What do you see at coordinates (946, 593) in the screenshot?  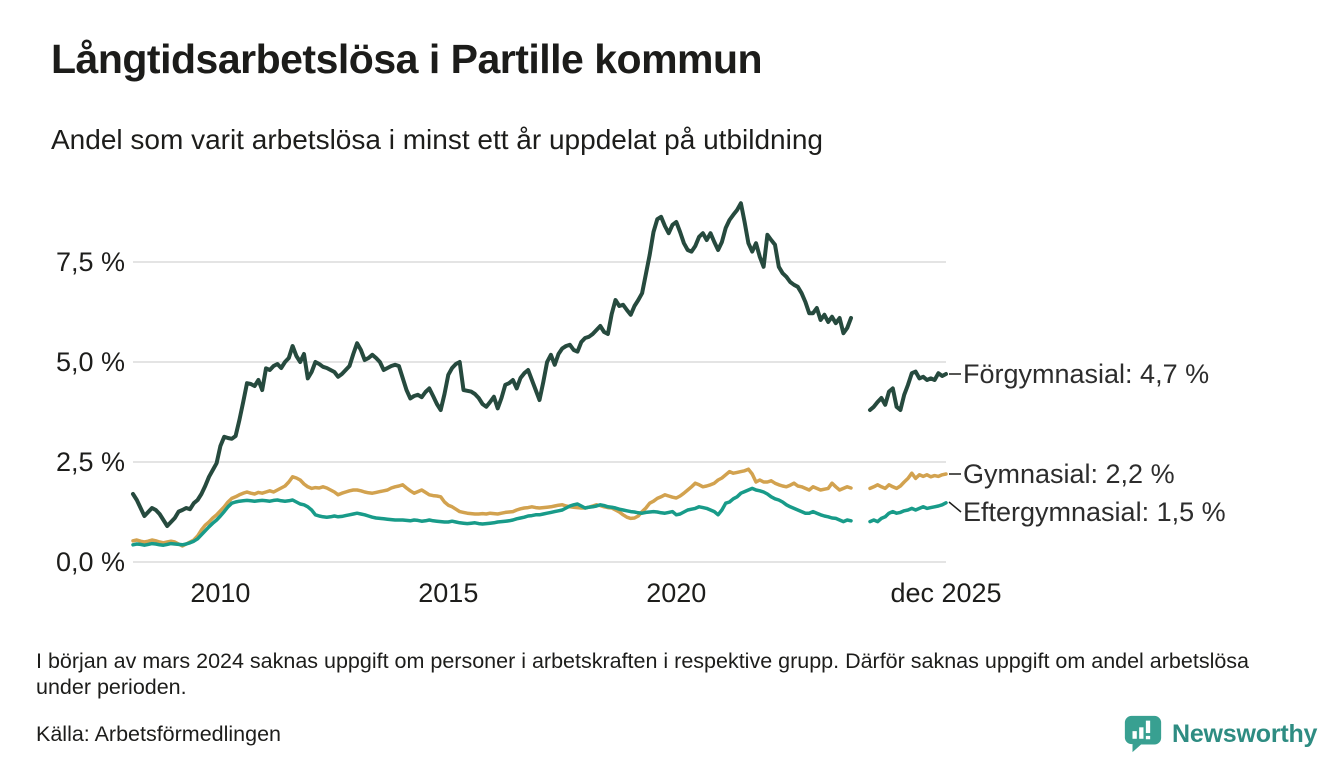 I see `x-axis-tick-label: dec 2025` at bounding box center [946, 593].